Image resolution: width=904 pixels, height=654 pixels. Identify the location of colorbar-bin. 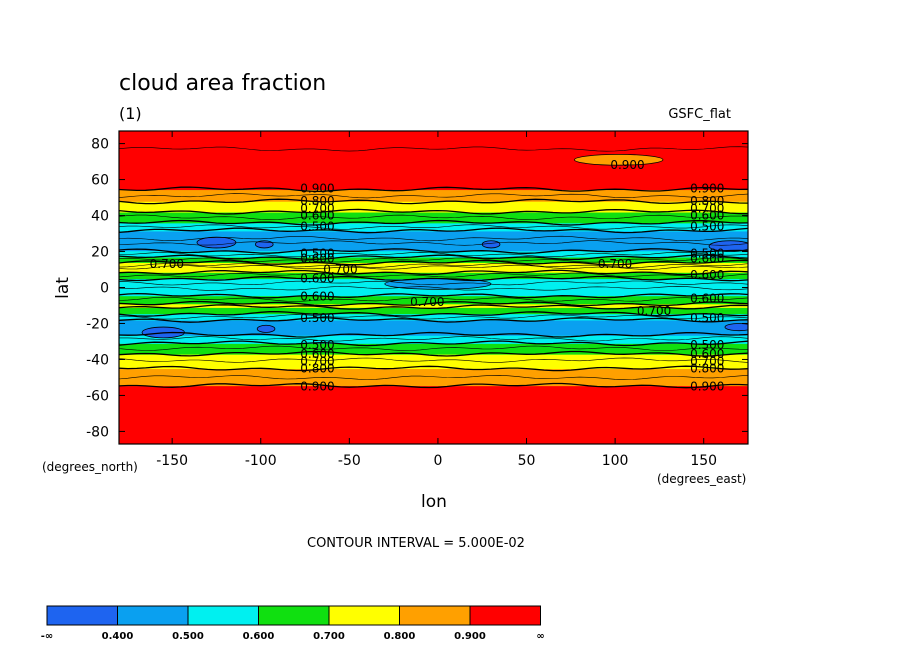
(82, 615).